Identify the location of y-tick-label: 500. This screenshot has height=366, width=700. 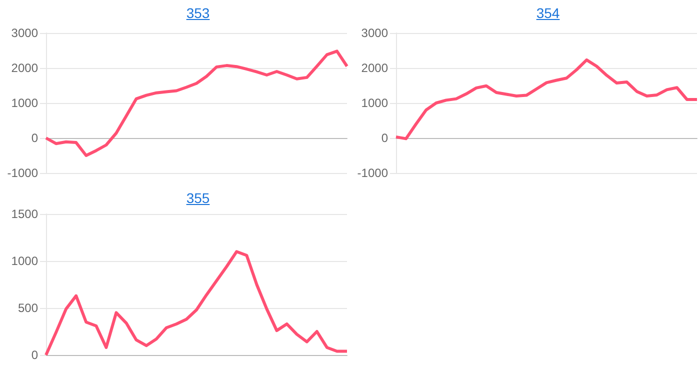
(28, 308).